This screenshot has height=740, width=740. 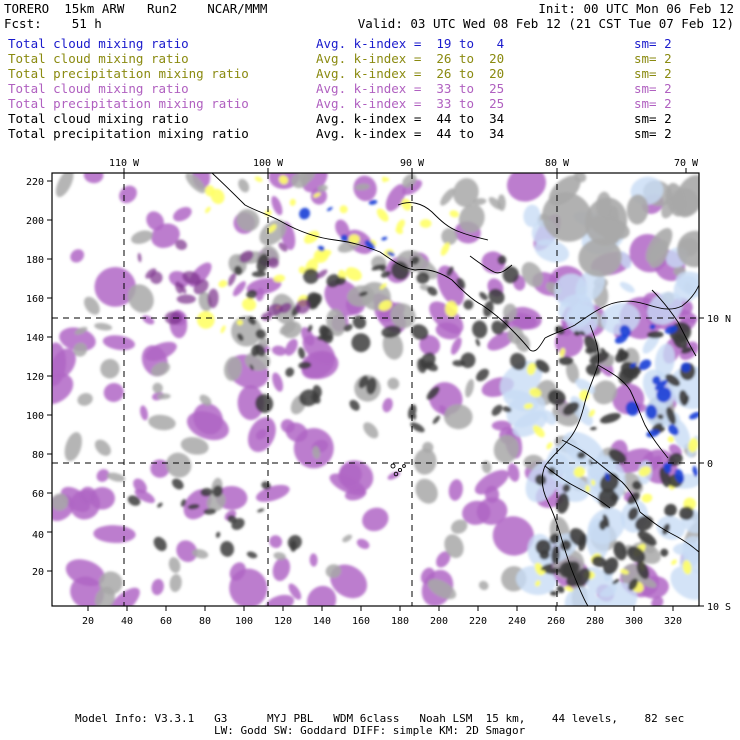 What do you see at coordinates (53, 23) in the screenshot?
I see `forecast-hour: Fcst: 51 h` at bounding box center [53, 23].